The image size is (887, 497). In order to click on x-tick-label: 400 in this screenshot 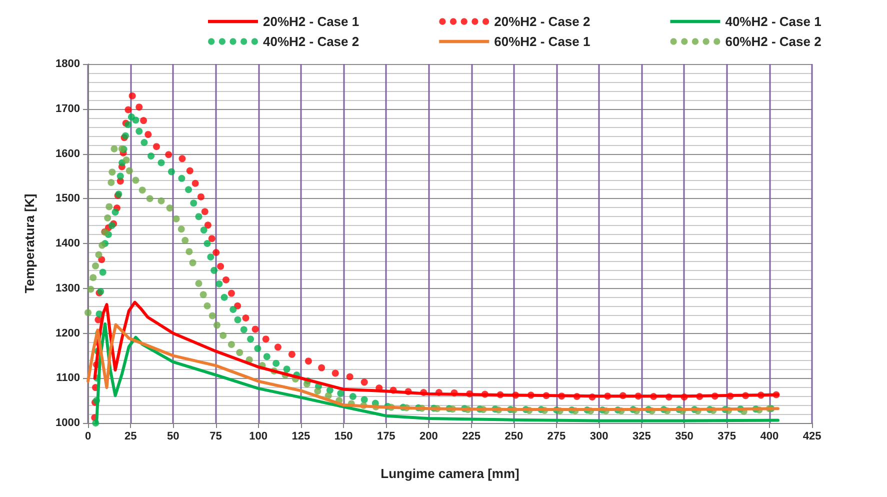, I will do `click(769, 436)`.